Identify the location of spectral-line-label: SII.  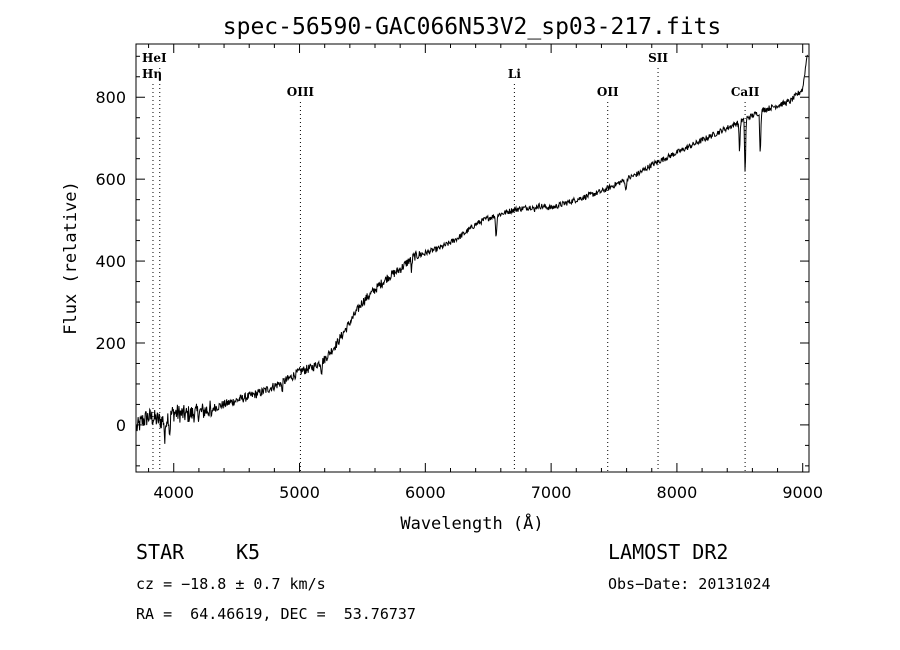
(658, 58).